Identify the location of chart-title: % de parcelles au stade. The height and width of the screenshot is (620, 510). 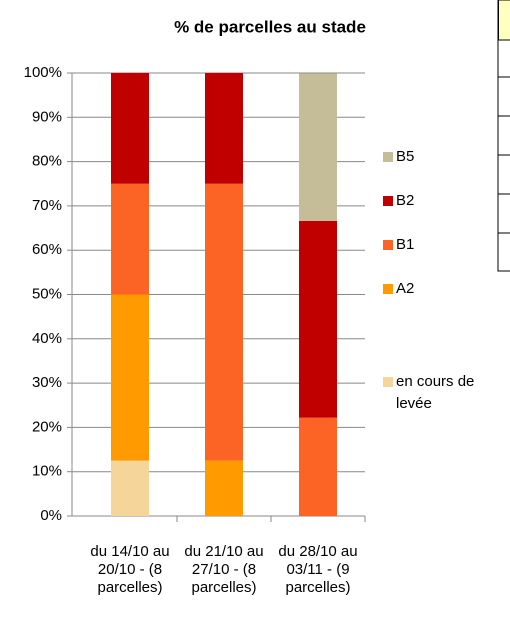
(270, 26).